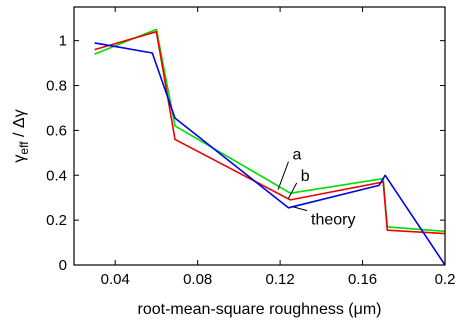 This screenshot has width=462, height=327. What do you see at coordinates (283, 176) in the screenshot?
I see `annotation-leader-a` at bounding box center [283, 176].